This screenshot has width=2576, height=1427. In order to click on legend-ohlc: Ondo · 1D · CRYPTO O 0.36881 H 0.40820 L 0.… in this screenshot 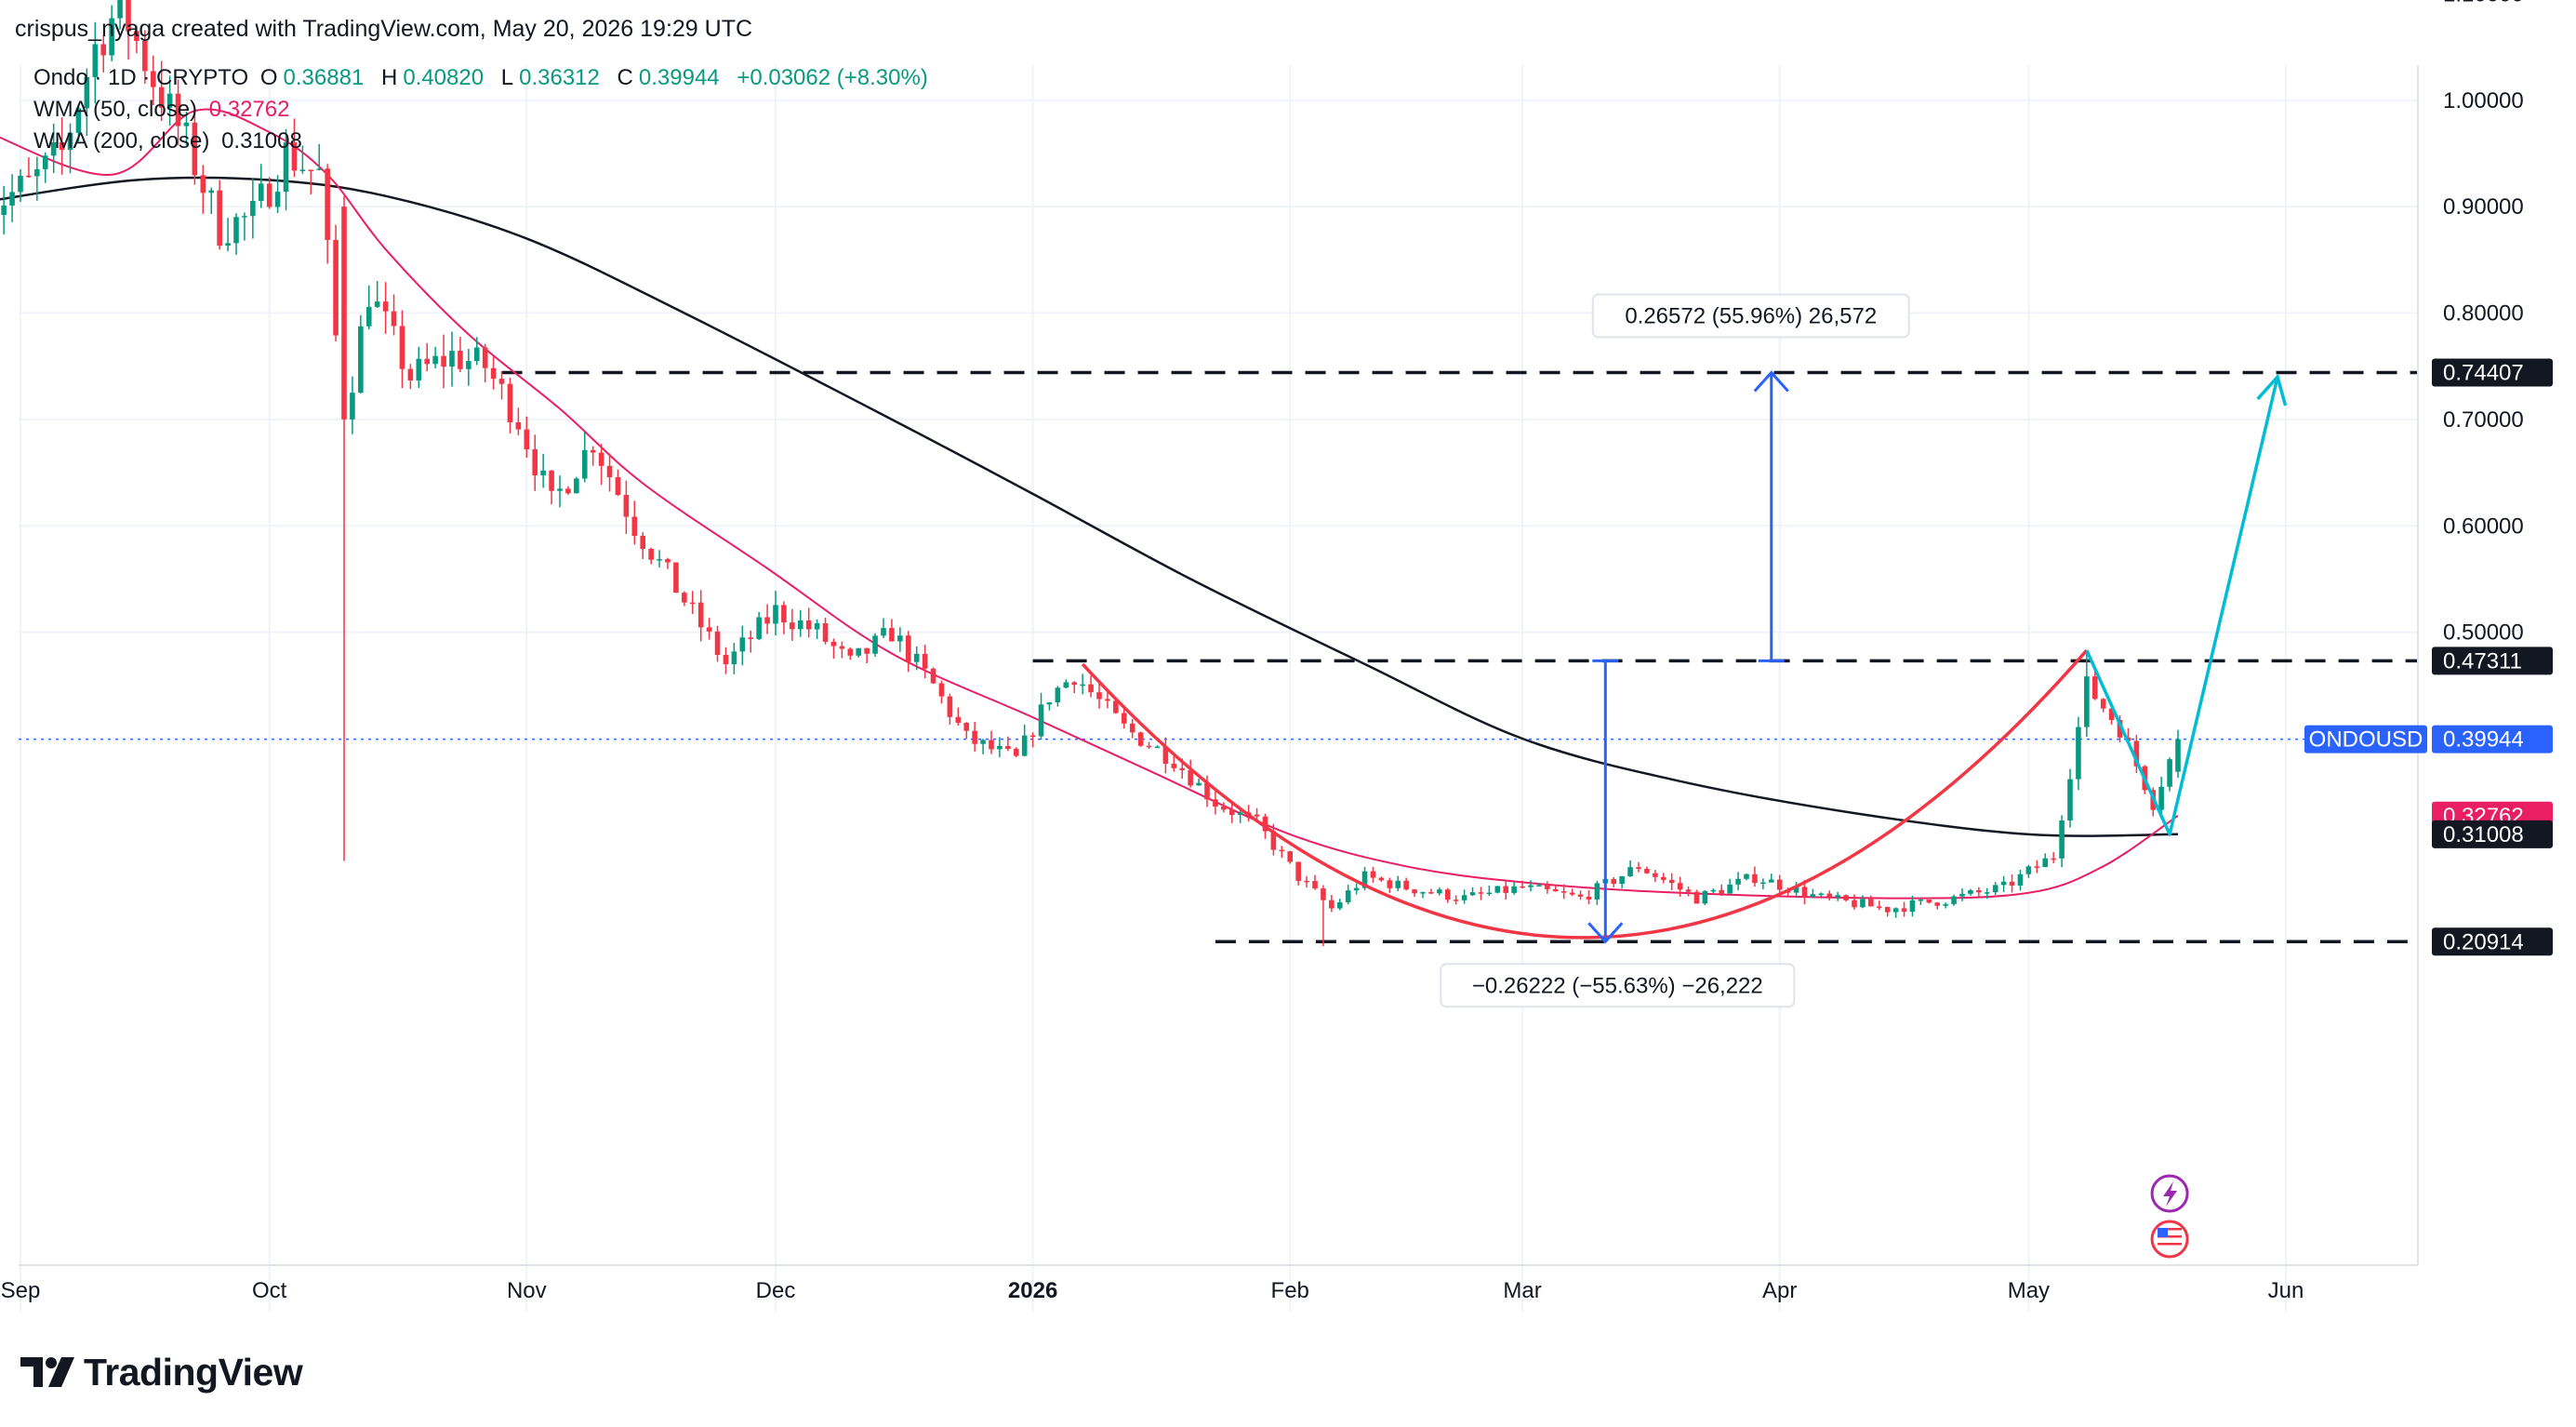, I will do `click(483, 78)`.